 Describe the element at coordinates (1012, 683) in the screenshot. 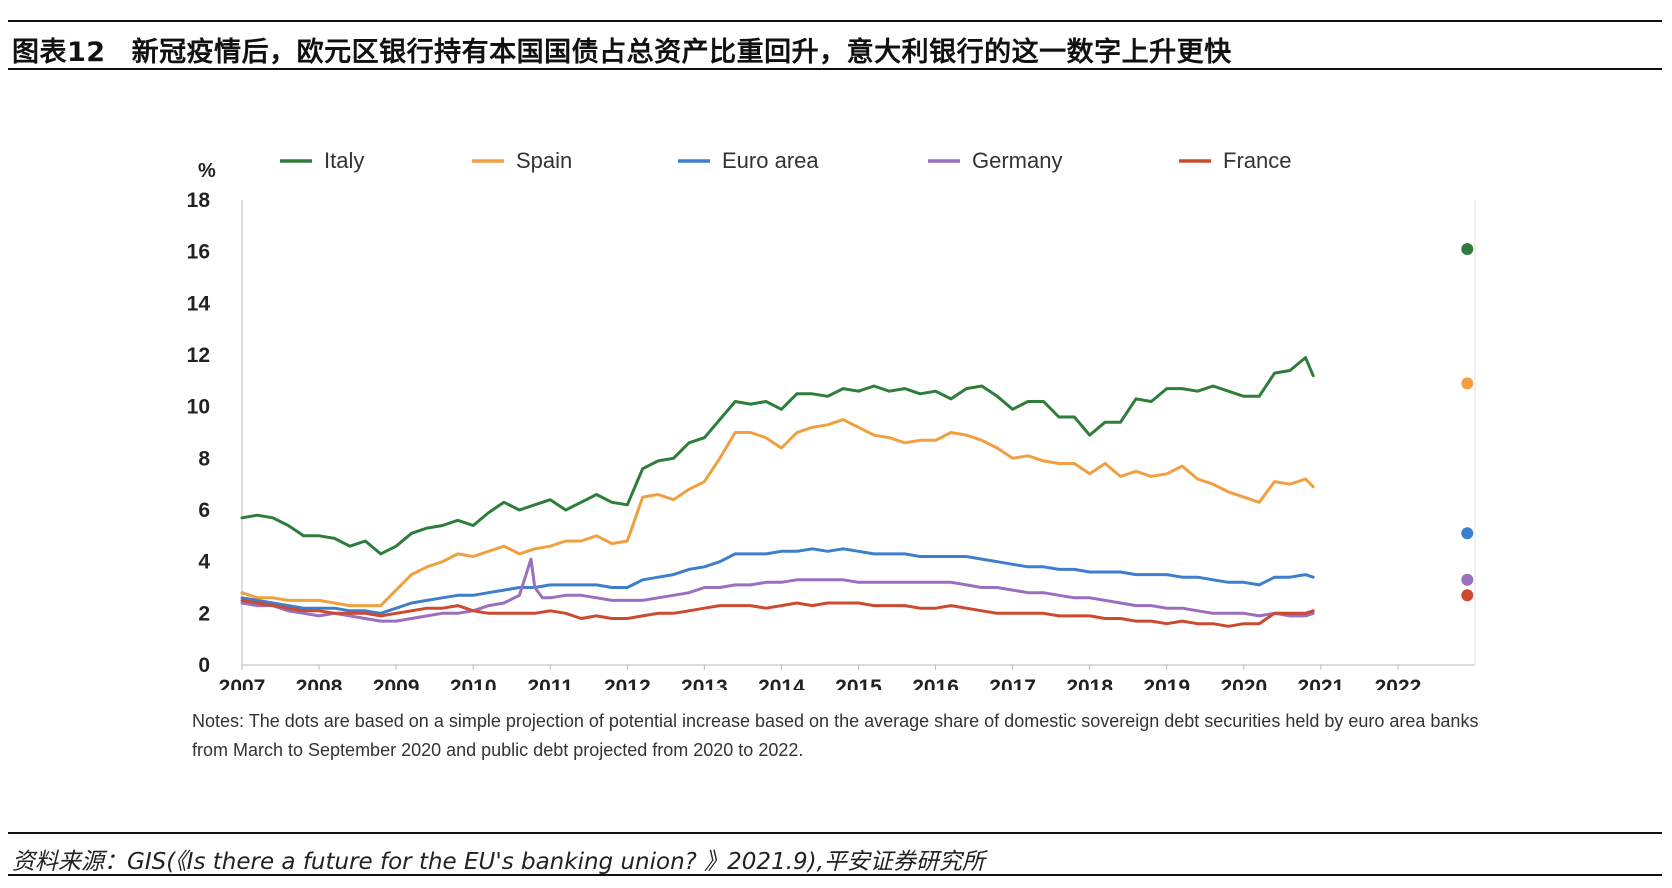

I see `x-tick-label: 2017` at that location.